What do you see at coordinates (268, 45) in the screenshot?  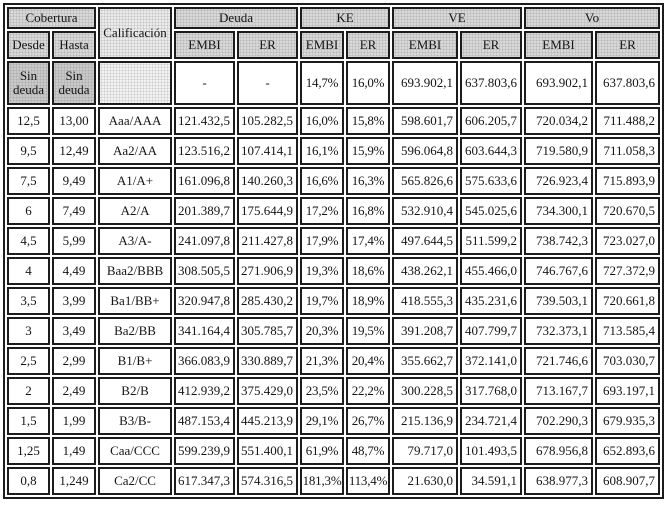 I see `col-deuda-er: ER` at bounding box center [268, 45].